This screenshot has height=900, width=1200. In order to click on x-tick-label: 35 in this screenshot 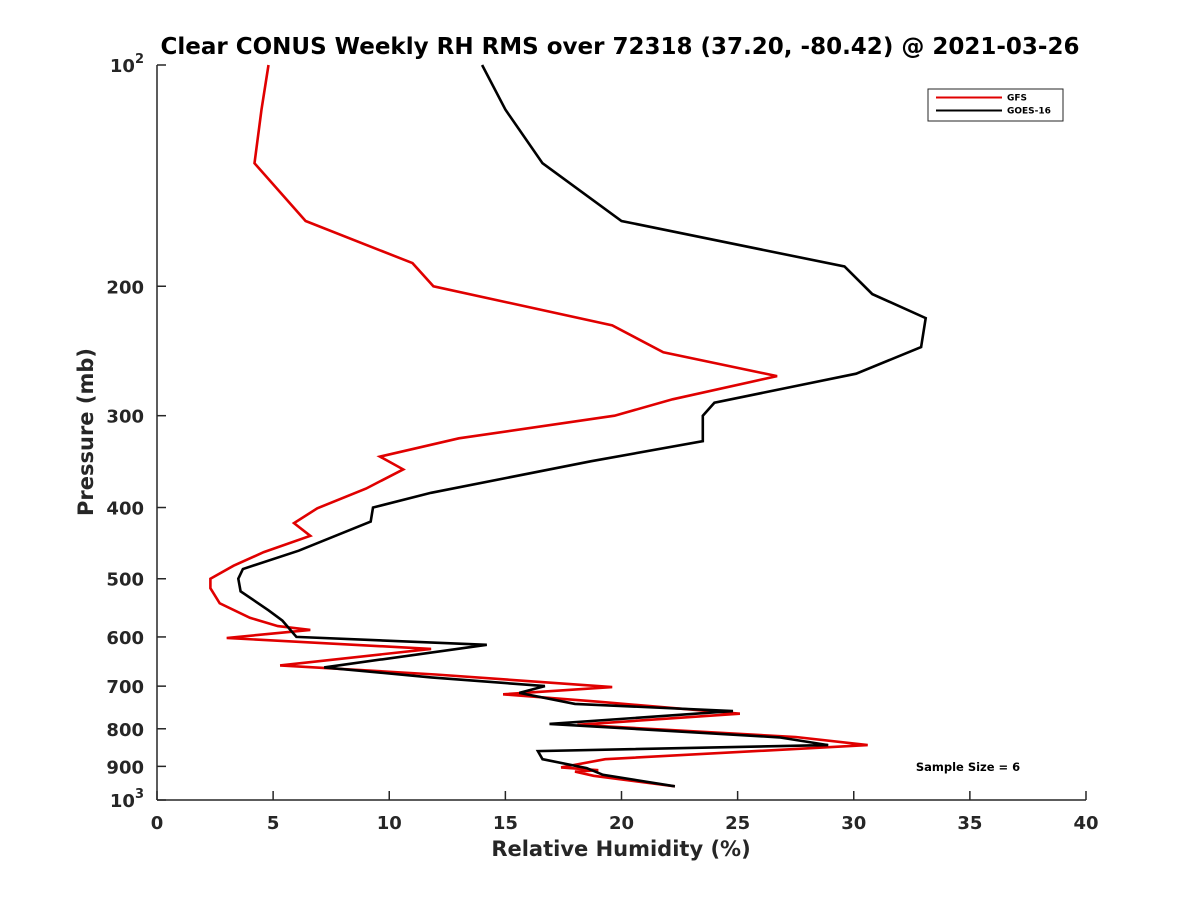, I will do `click(969, 823)`.